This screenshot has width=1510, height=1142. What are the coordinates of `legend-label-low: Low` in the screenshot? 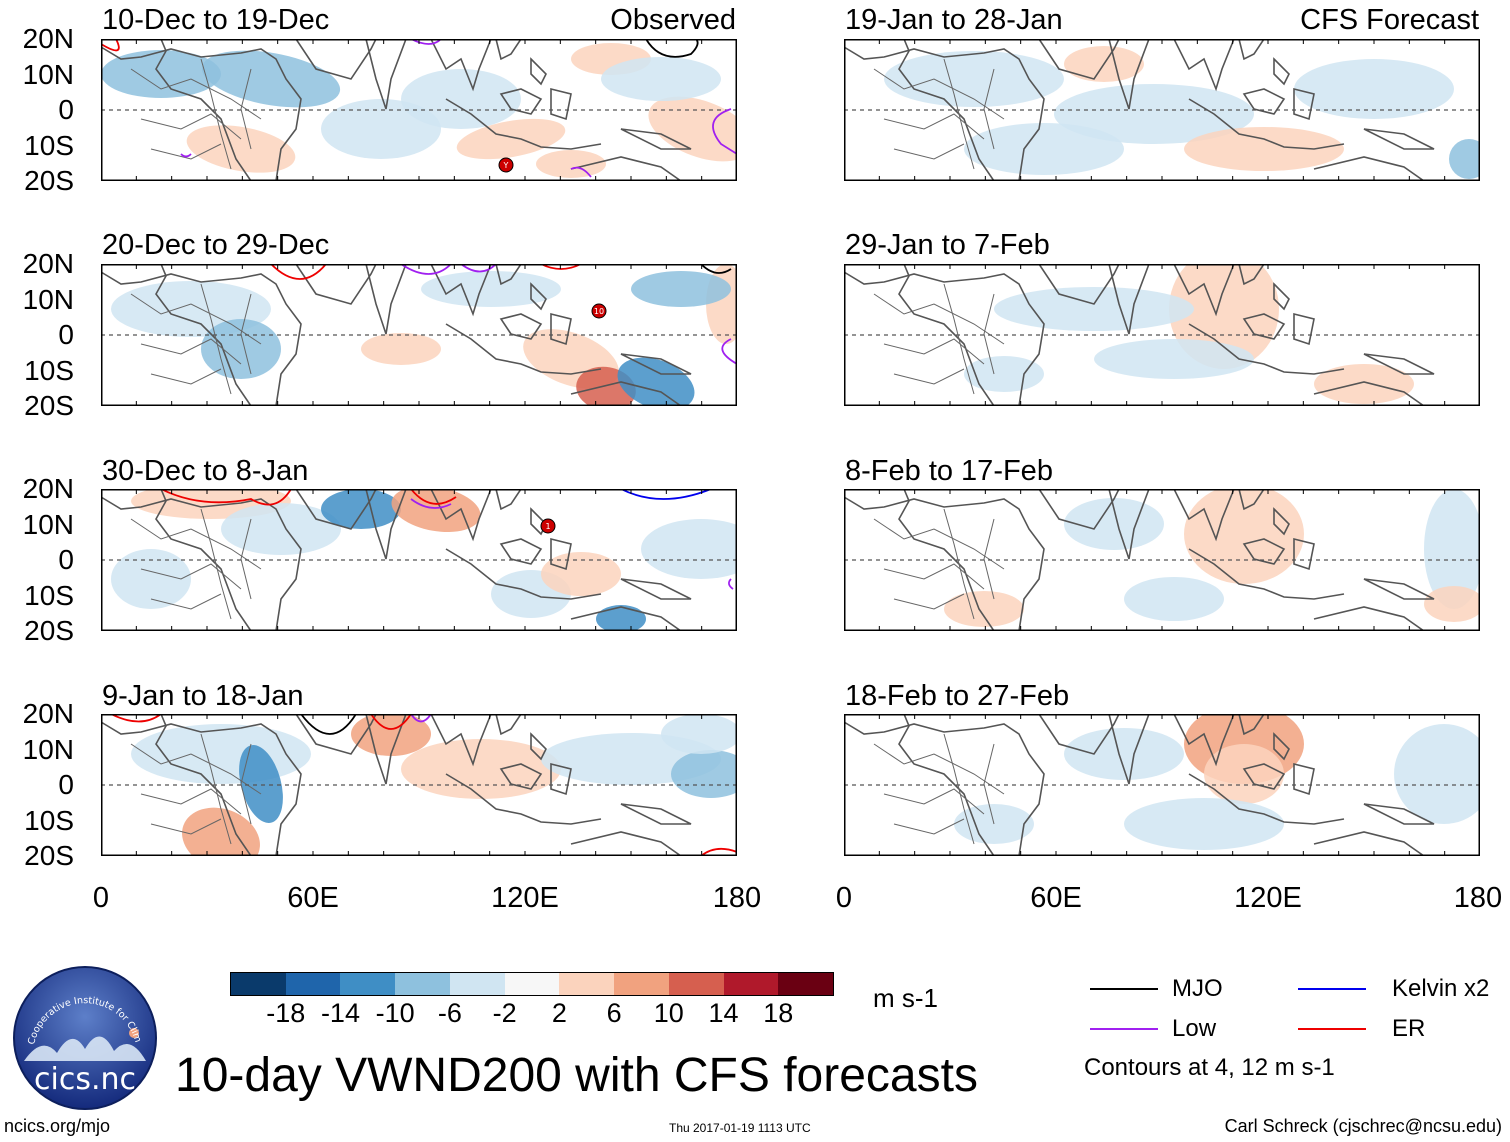 It's located at (1194, 1028).